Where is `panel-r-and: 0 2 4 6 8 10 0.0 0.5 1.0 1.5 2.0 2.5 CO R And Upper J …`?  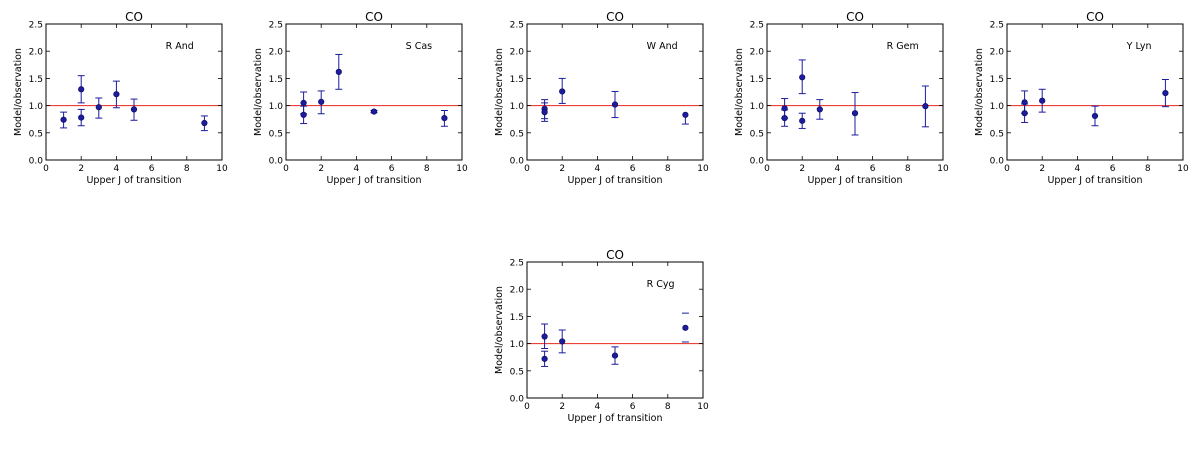
panel-r-and: 0 2 4 6 8 10 0.0 0.5 1.0 1.5 2.0 2.5 CO R And Upper J … is located at coordinates (120, 98).